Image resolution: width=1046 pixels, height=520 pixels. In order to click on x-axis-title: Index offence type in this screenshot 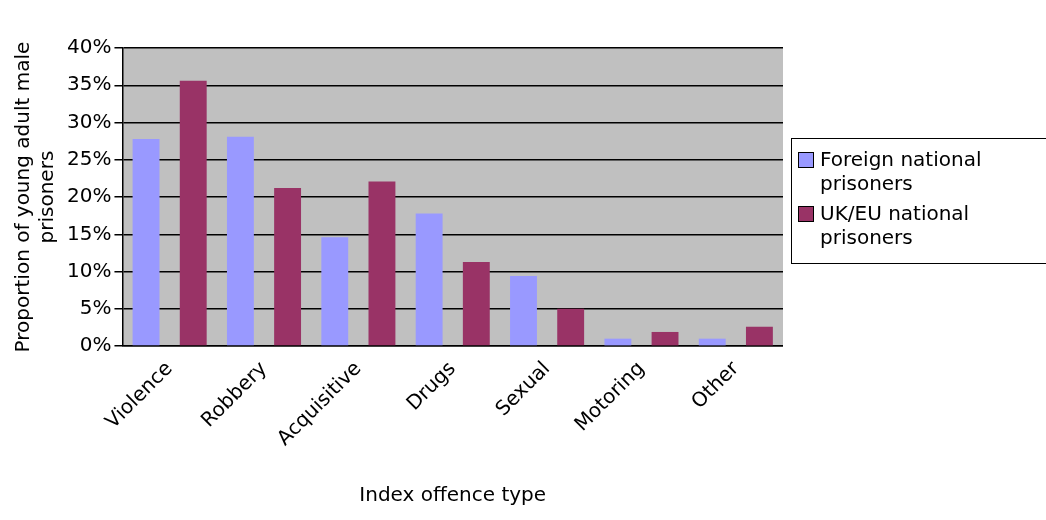, I will do `click(453, 494)`.